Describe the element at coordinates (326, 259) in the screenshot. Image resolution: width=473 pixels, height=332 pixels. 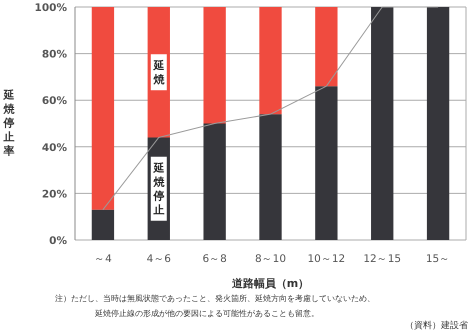
I see `x-tick-label: 10～12` at that location.